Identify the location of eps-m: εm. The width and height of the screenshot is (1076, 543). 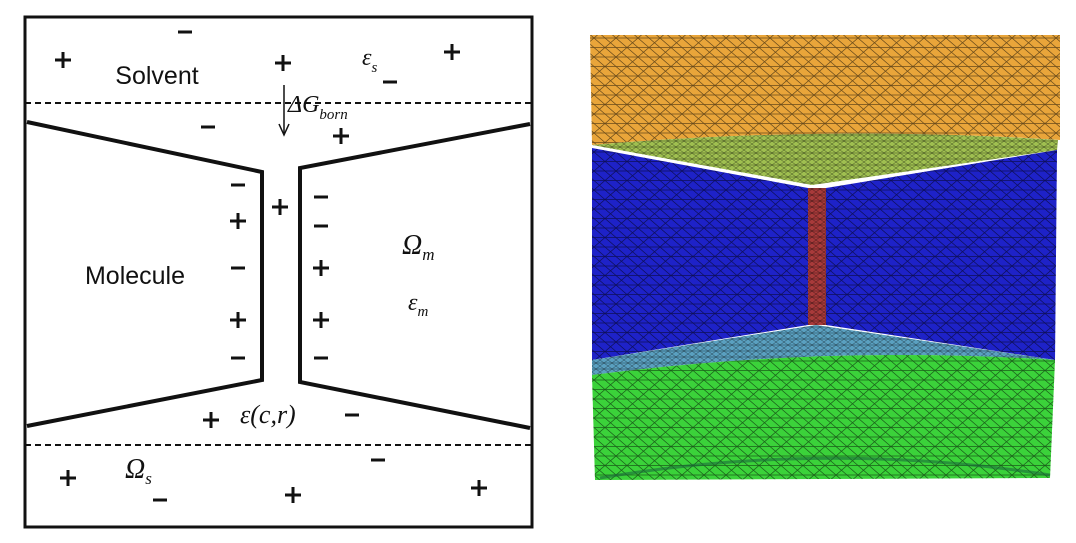
(418, 305).